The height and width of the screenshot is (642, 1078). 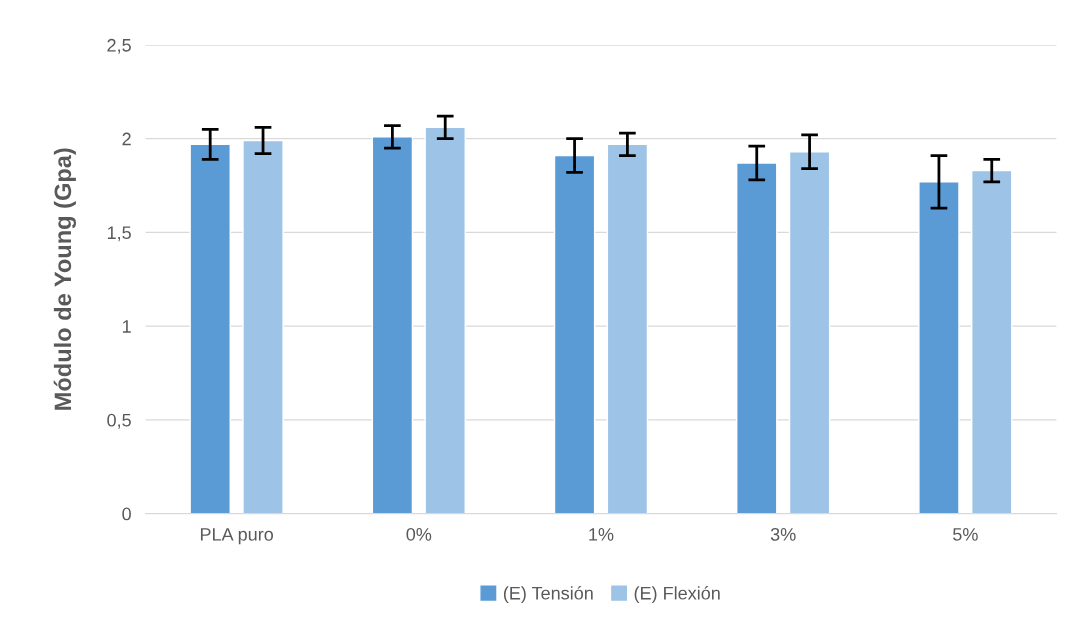 What do you see at coordinates (601, 534) in the screenshot?
I see `x-tick-label: 1%` at bounding box center [601, 534].